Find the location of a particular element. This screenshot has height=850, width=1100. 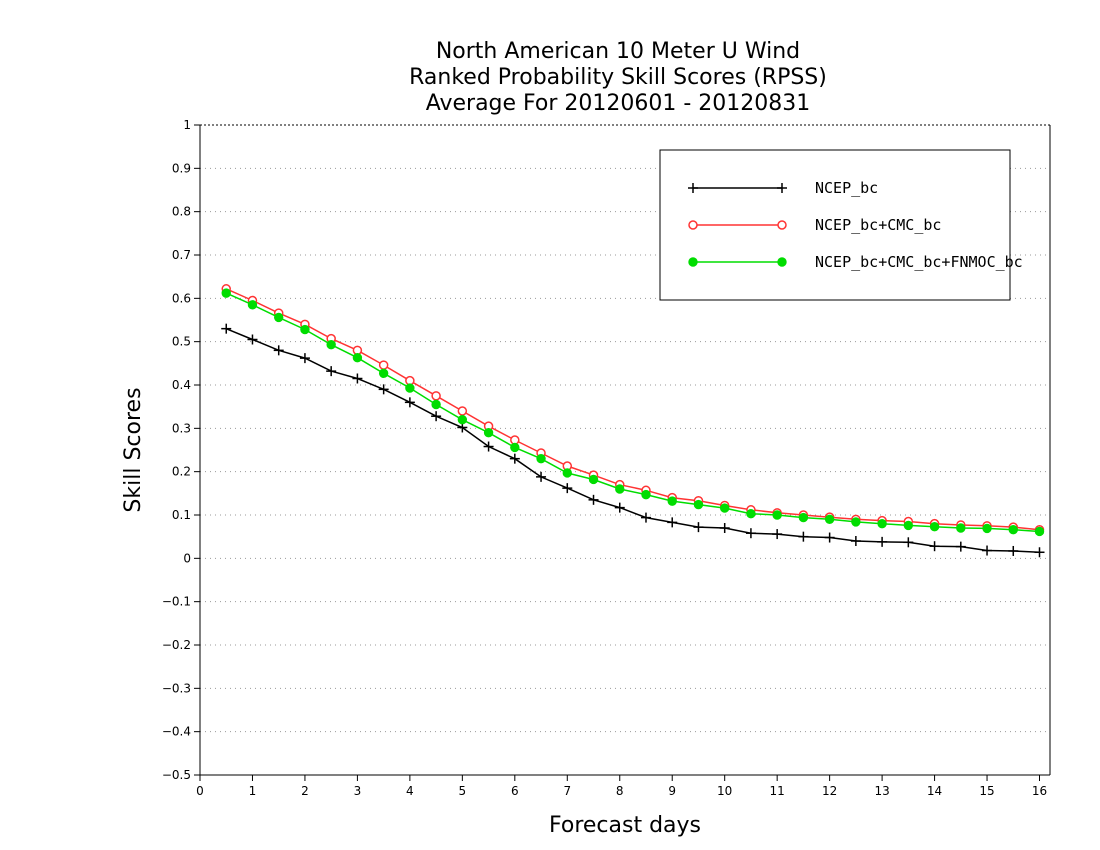

x-tick-label: 8 is located at coordinates (620, 791).